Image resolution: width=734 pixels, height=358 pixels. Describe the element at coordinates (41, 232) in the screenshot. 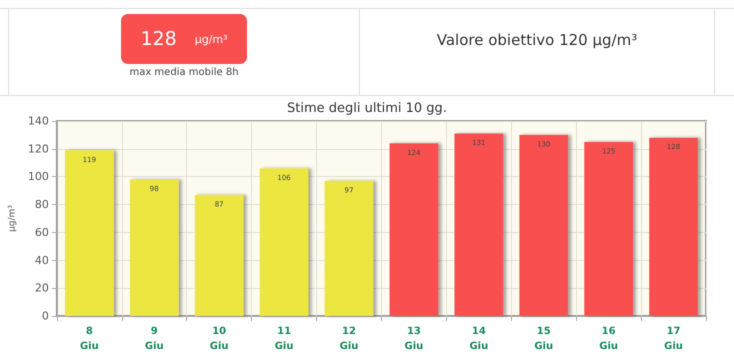

I see `y-tick-label: 60` at that location.